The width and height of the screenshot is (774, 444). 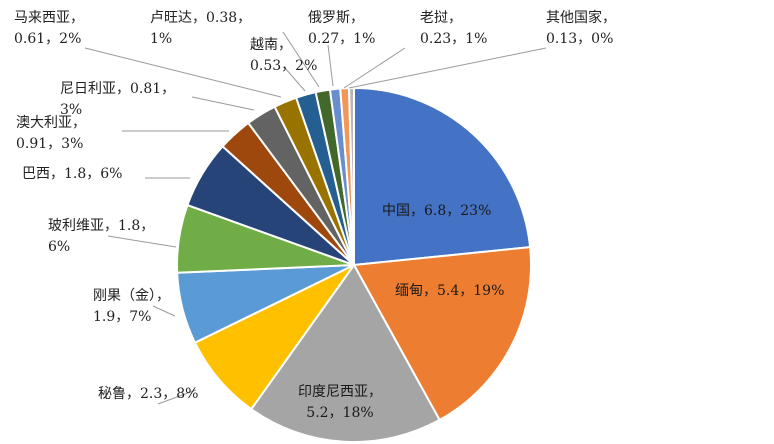 What do you see at coordinates (117, 99) in the screenshot?
I see `data-label-9: 尼日利亚，0.81， 3%` at bounding box center [117, 99].